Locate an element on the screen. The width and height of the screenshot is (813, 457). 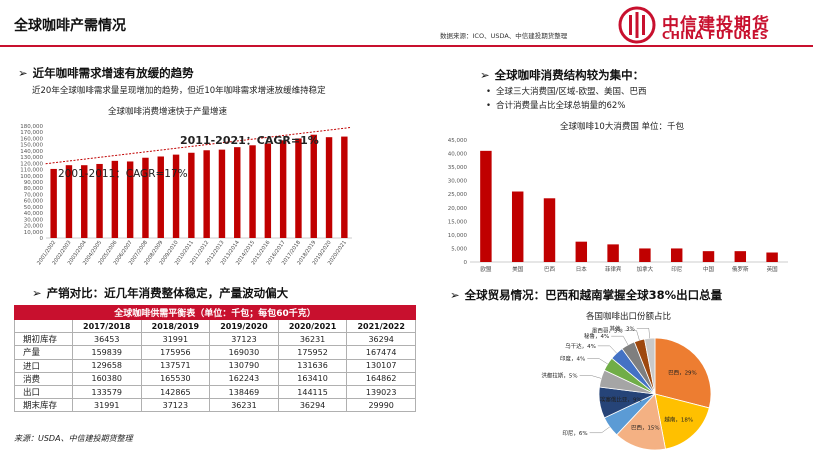
top10-chart-title: 全球咖啡10大消费国 单位：千包 is located at coordinates (622, 127).